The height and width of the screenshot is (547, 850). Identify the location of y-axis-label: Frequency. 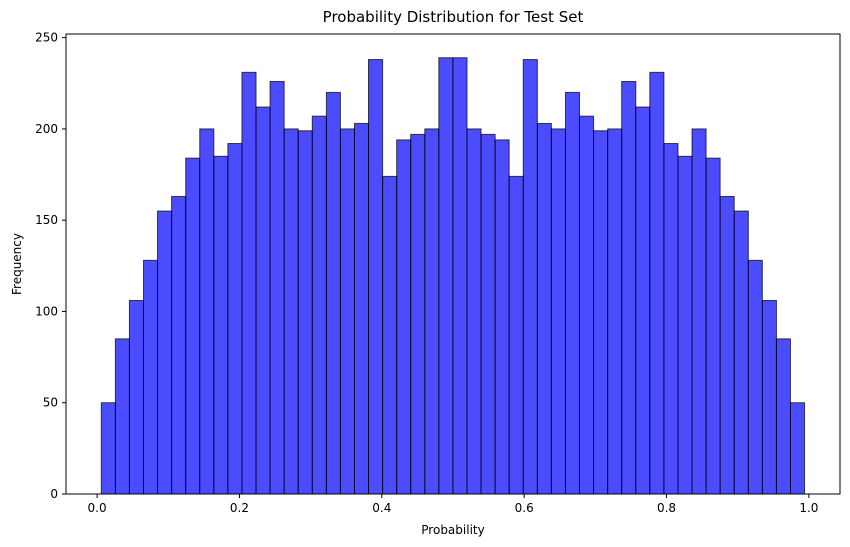
(17, 264).